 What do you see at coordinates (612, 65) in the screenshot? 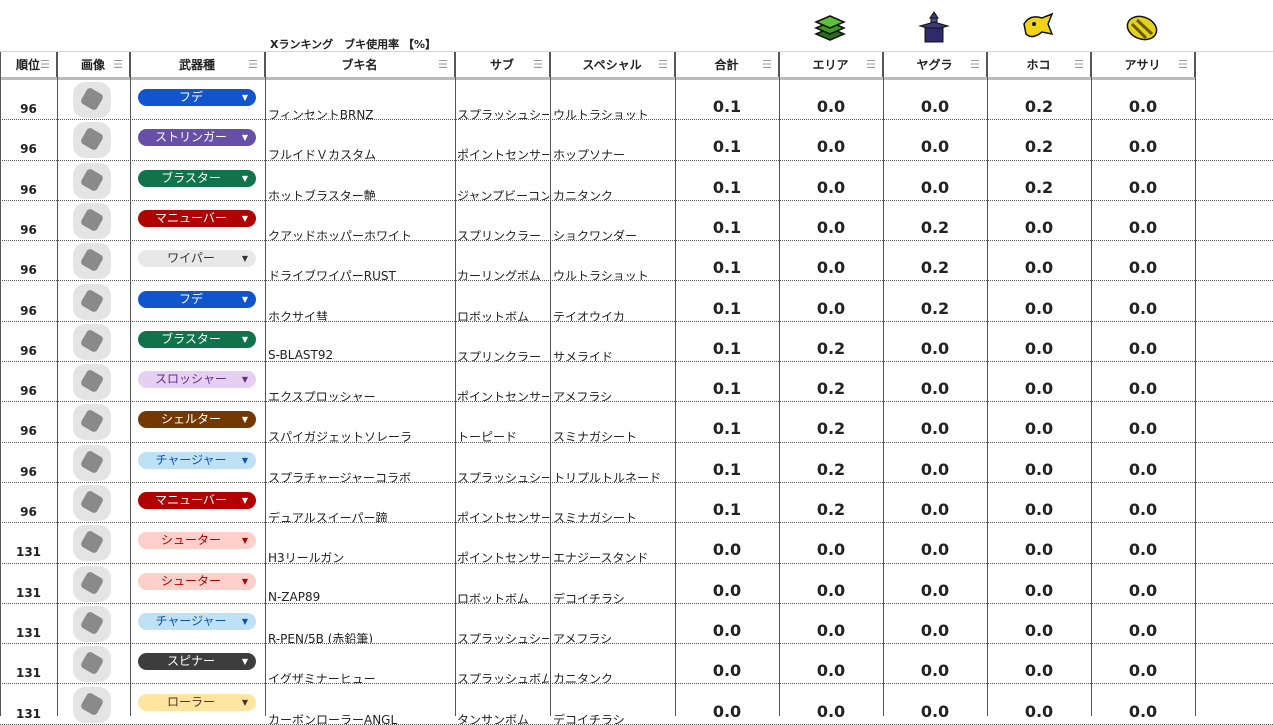
I see `header-label: スペシャル` at bounding box center [612, 65].